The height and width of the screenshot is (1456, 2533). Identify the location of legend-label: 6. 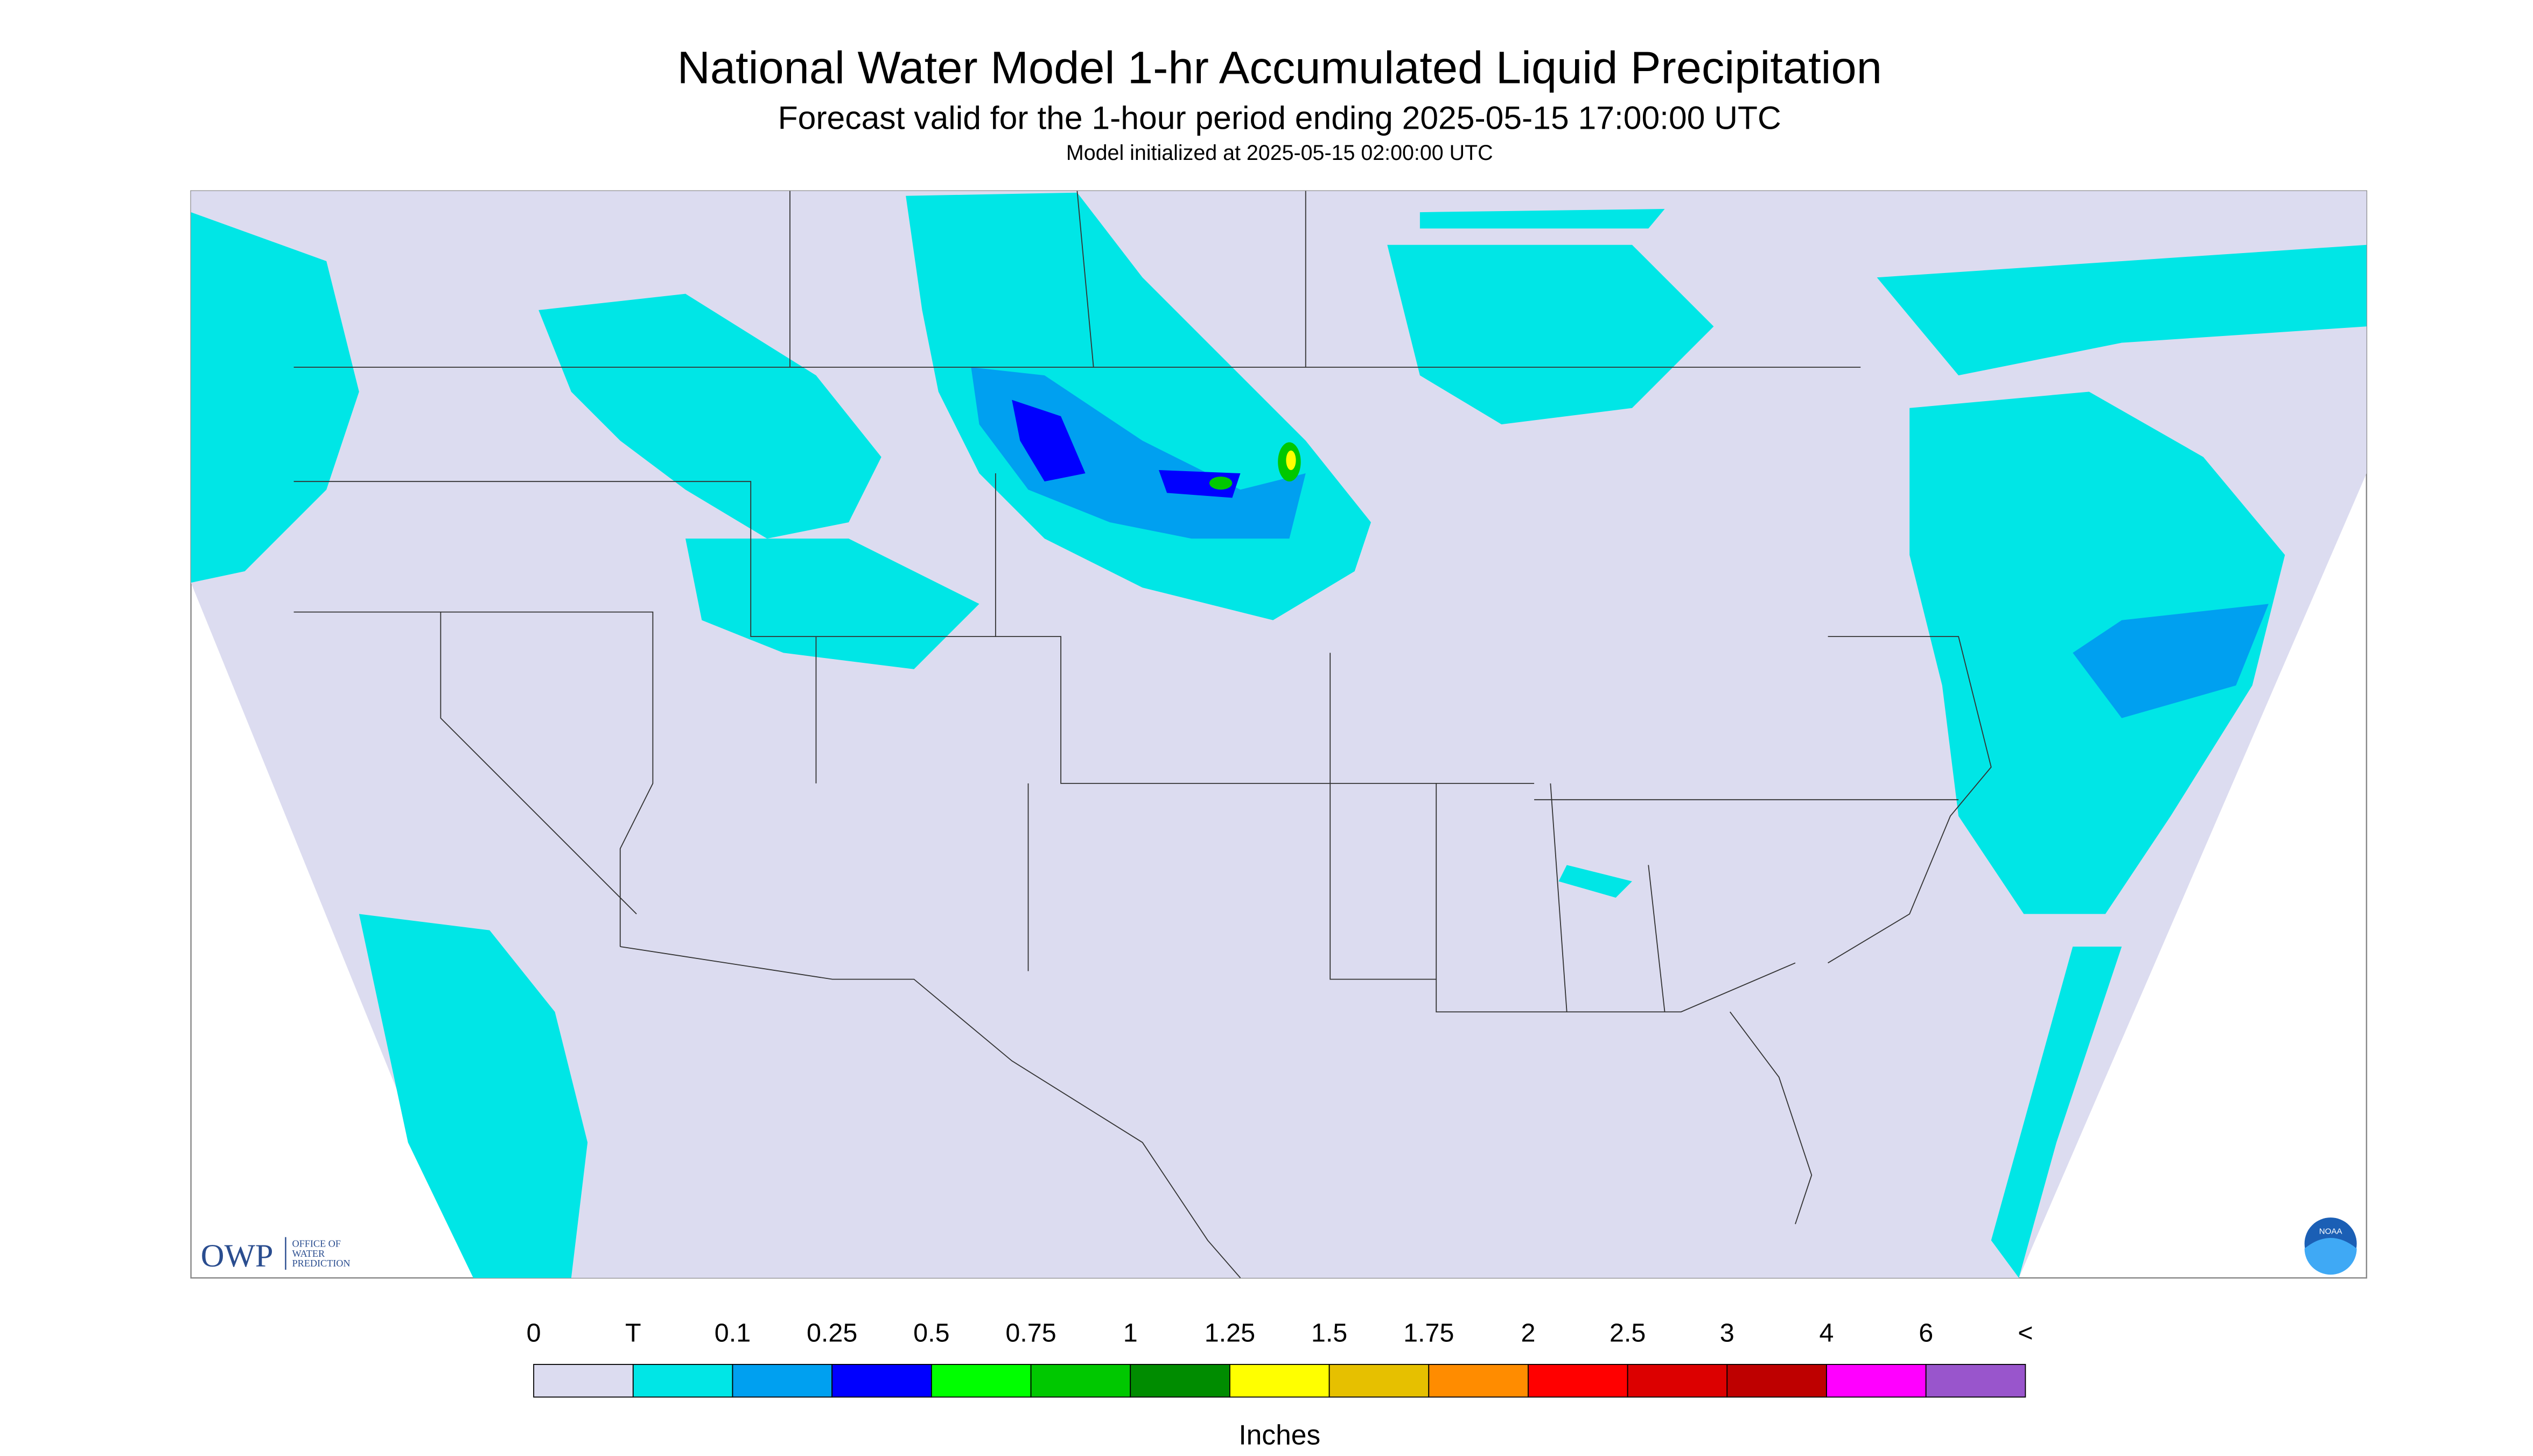
(1926, 1332).